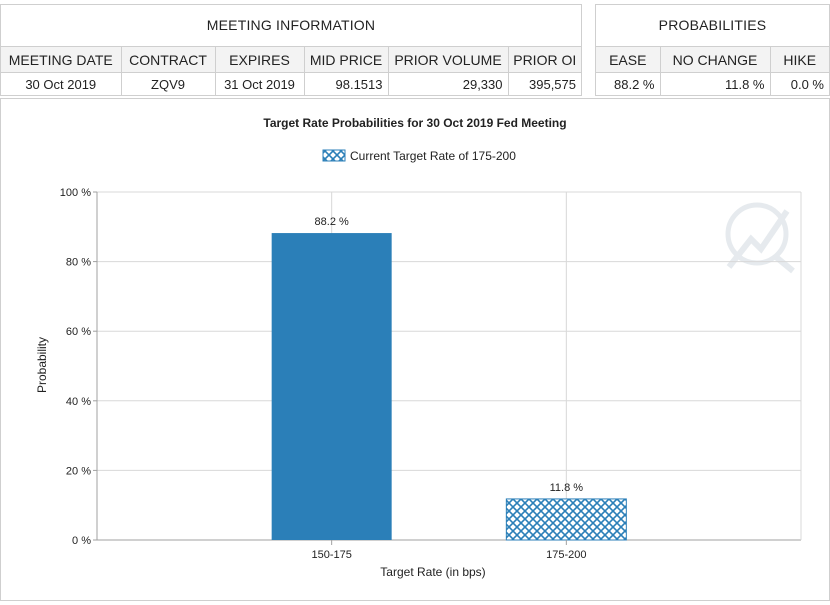 This screenshot has height=605, width=830. I want to click on mid-price-value: 98.1513, so click(346, 83).